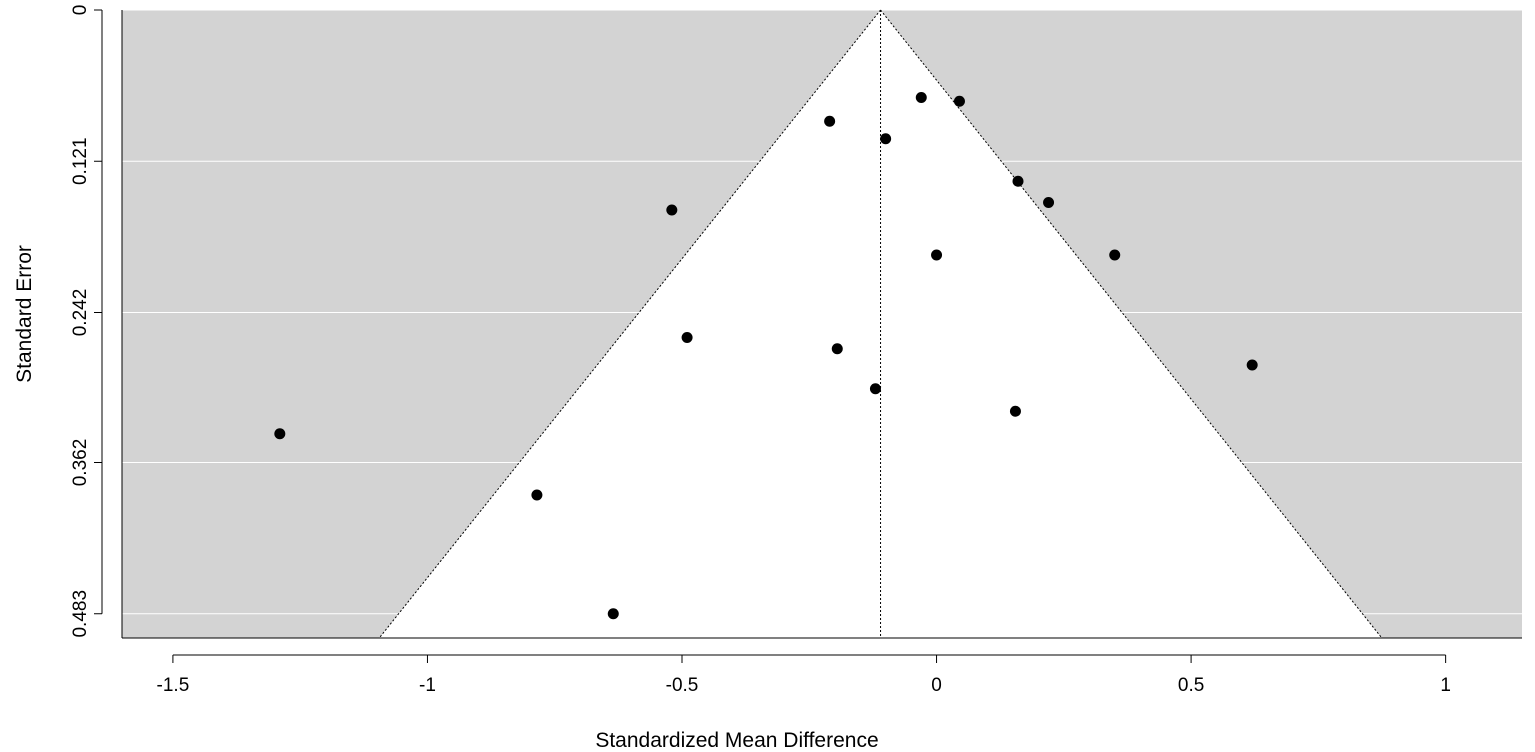  I want to click on y-tick-label: 0.483, so click(80, 614).